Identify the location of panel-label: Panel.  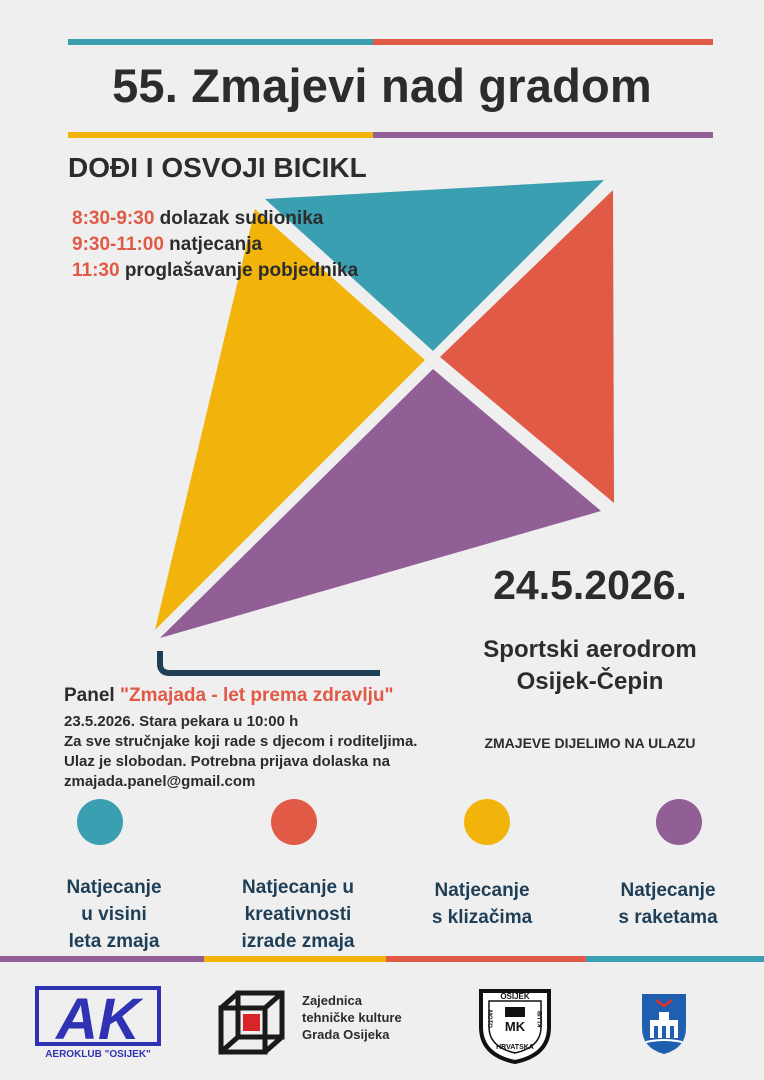
(92, 695).